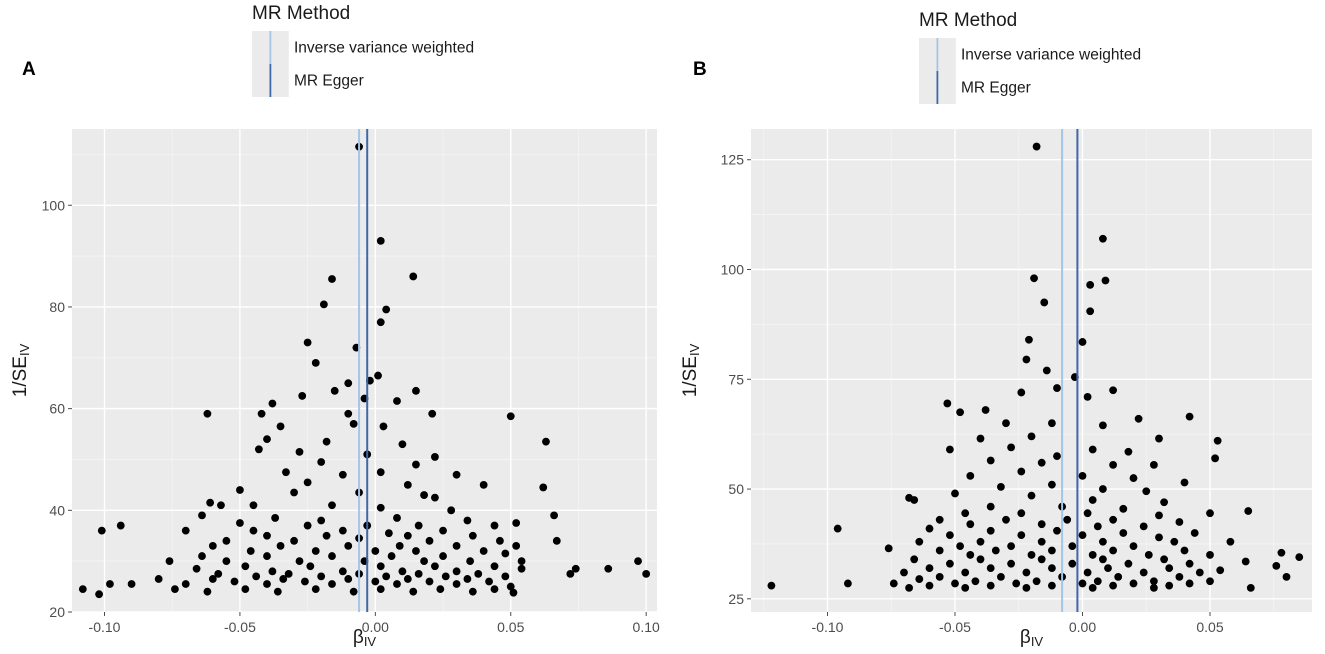 Image resolution: width=1325 pixels, height=654 pixels. Describe the element at coordinates (736, 489) in the screenshot. I see `y-tick-label: 50` at that location.